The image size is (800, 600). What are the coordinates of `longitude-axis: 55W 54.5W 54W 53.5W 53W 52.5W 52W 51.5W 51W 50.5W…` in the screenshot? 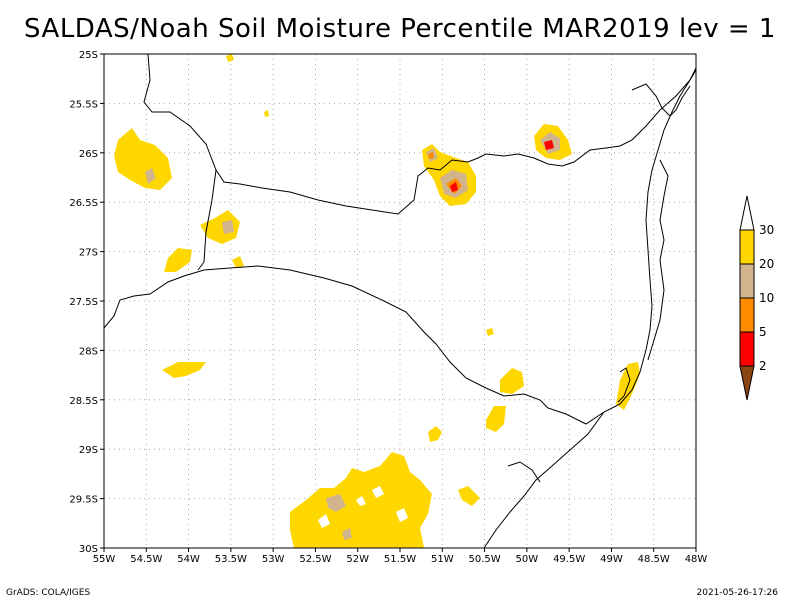 It's located at (400, 556).